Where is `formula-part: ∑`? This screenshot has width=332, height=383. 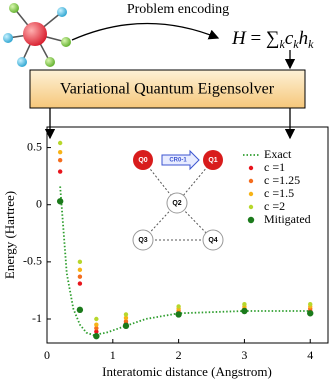
formula-part: ∑ is located at coordinates (273, 38).